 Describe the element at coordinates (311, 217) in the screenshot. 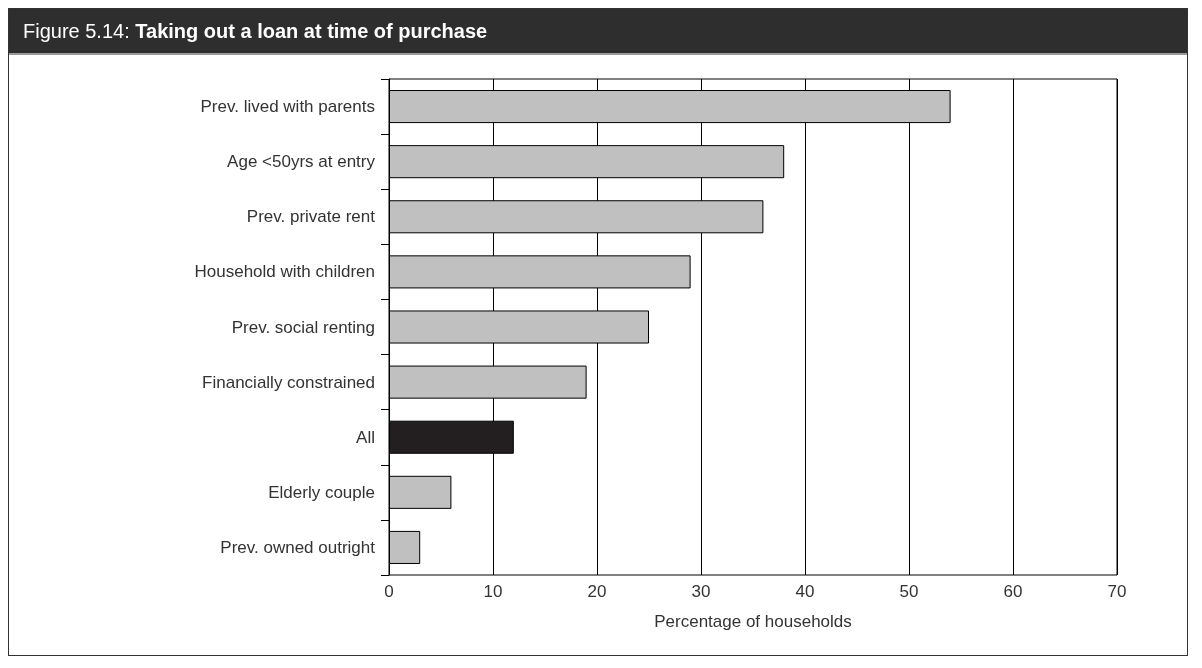

I see `y-tick-label: Prev. private rent` at that location.